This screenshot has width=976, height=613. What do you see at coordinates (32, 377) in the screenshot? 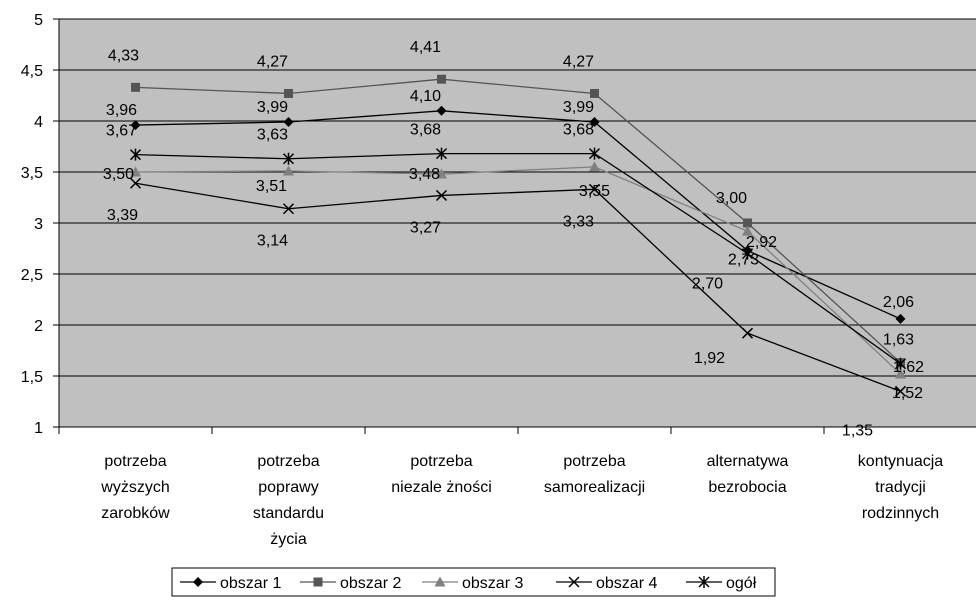
I see `y-tick-label: 1,5` at bounding box center [32, 377].